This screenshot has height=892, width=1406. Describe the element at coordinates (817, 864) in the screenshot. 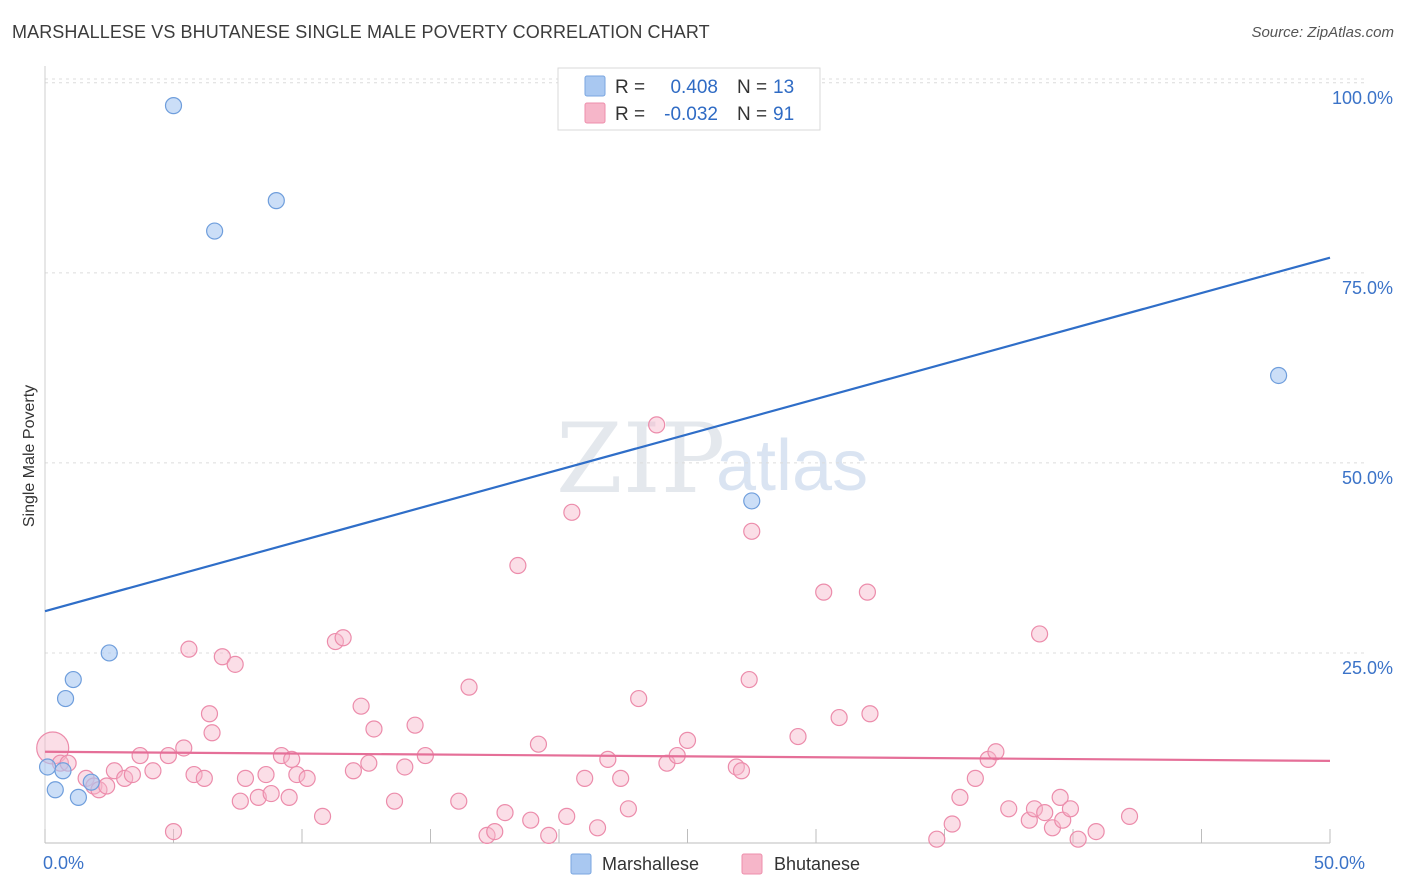

I see `series-legend-label-bhutanese: Bhutanese` at that location.